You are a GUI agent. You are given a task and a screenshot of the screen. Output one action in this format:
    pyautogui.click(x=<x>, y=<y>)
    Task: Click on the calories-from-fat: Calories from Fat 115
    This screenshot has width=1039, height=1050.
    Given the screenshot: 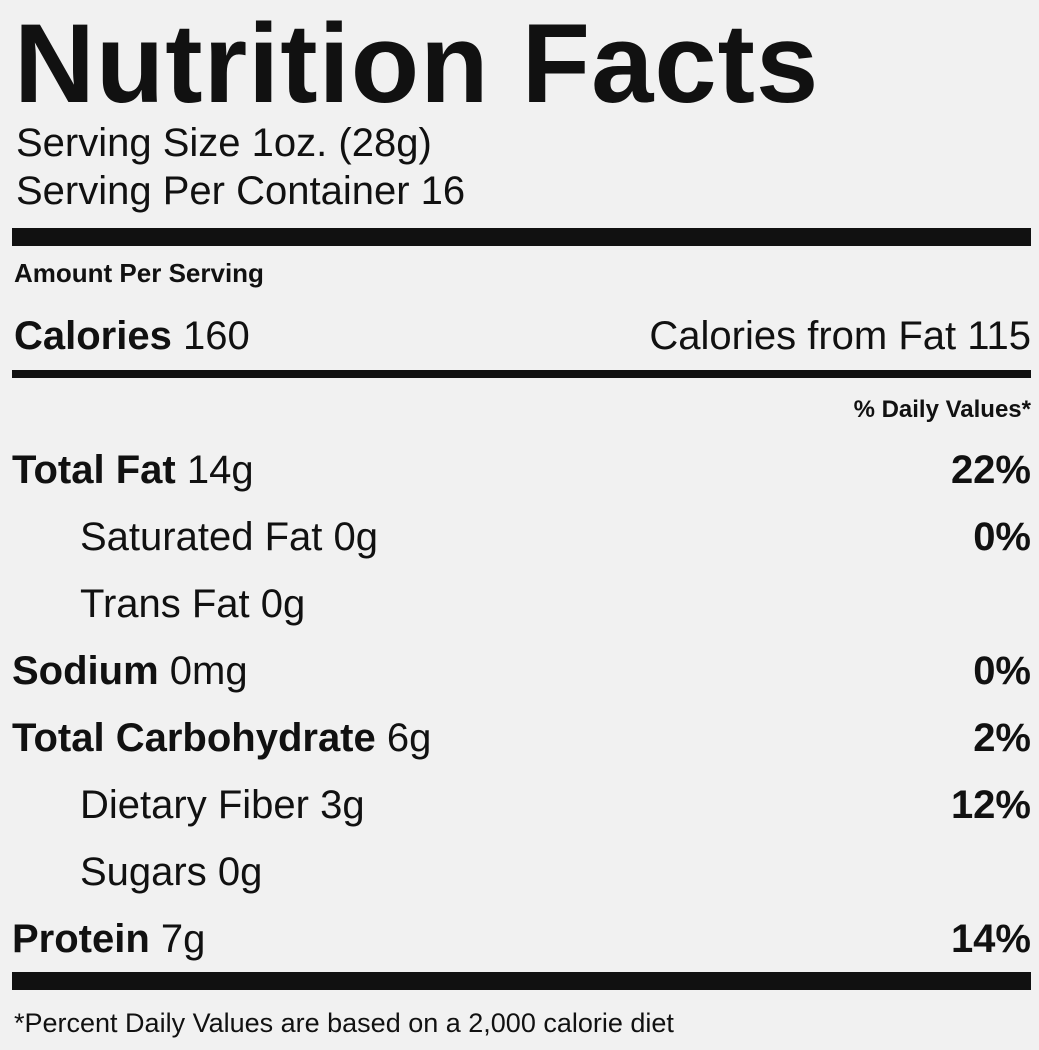 What is the action you would take?
    pyautogui.click(x=840, y=336)
    